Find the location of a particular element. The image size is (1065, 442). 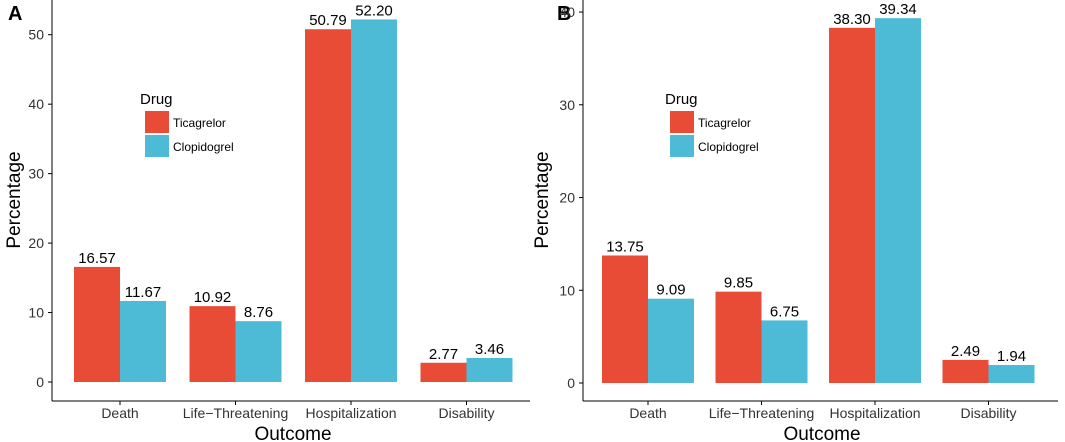

bar-value-label: 38.30 is located at coordinates (852, 19).